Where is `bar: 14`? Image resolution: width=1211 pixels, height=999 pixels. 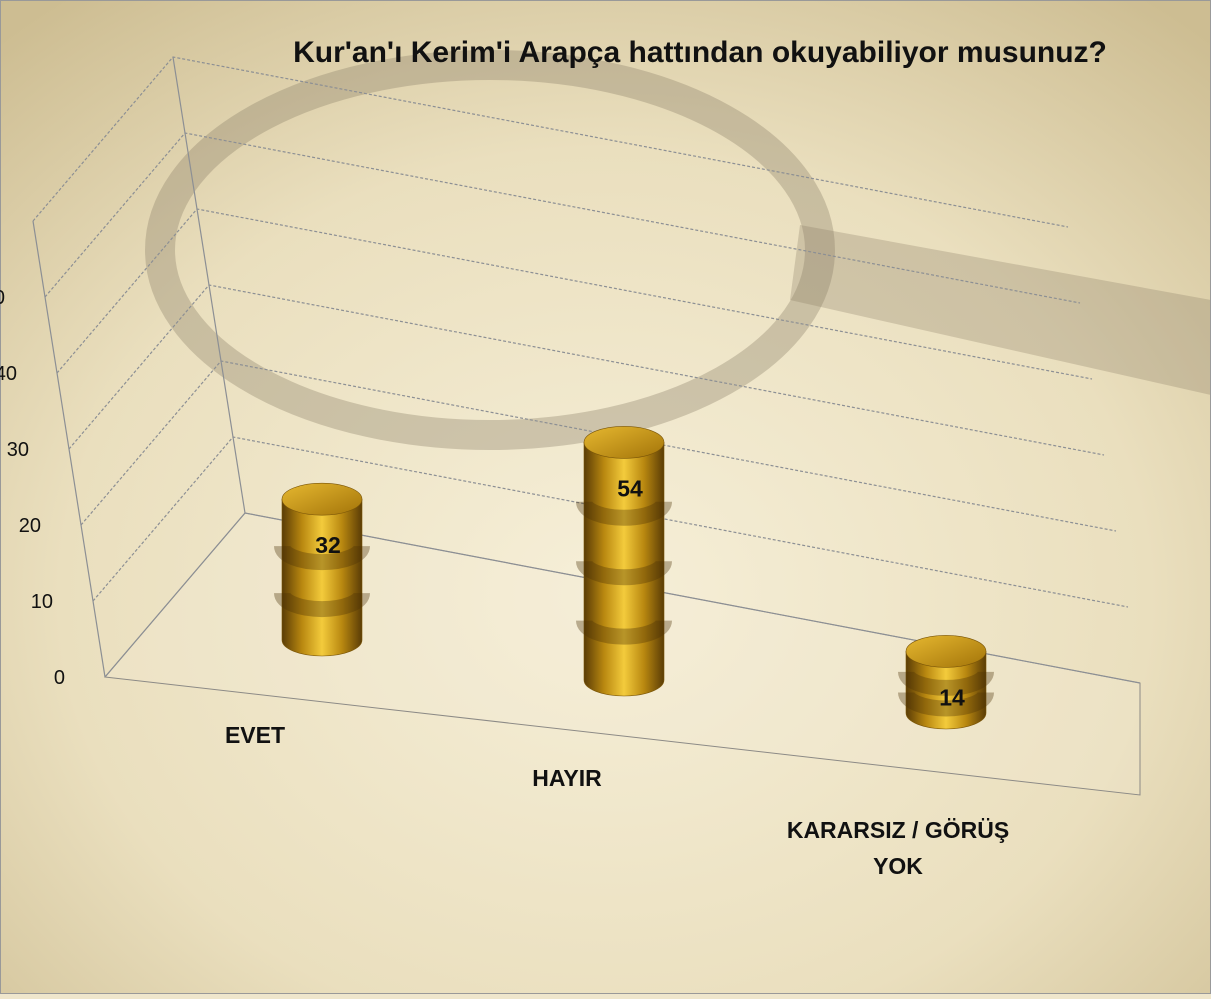 bar: 14 is located at coordinates (946, 682).